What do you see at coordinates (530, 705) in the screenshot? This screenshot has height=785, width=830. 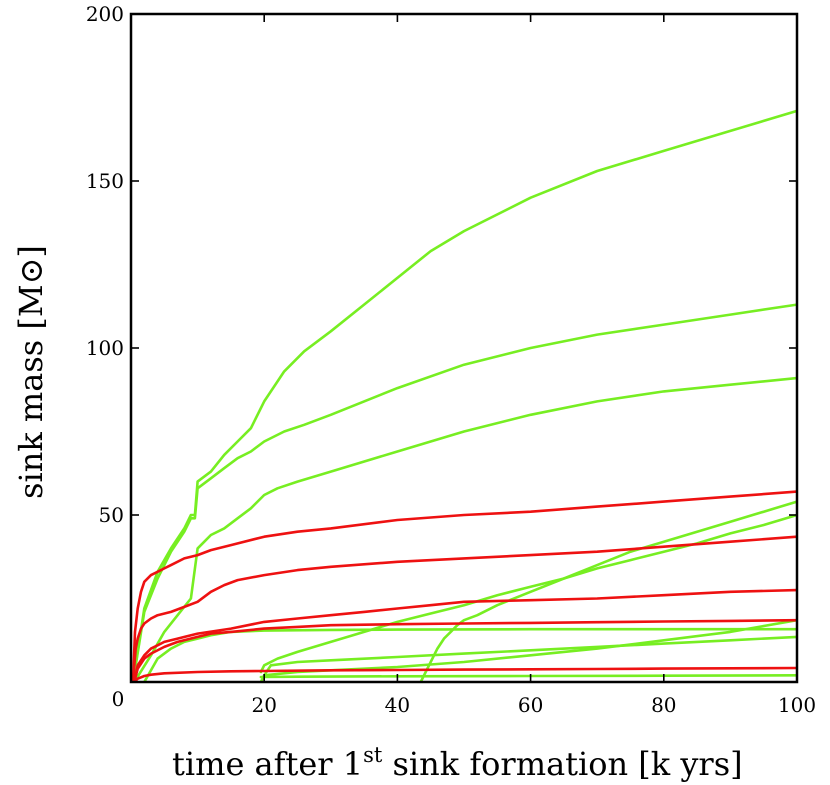 I see `x-tick-label-60: 60` at bounding box center [530, 705].